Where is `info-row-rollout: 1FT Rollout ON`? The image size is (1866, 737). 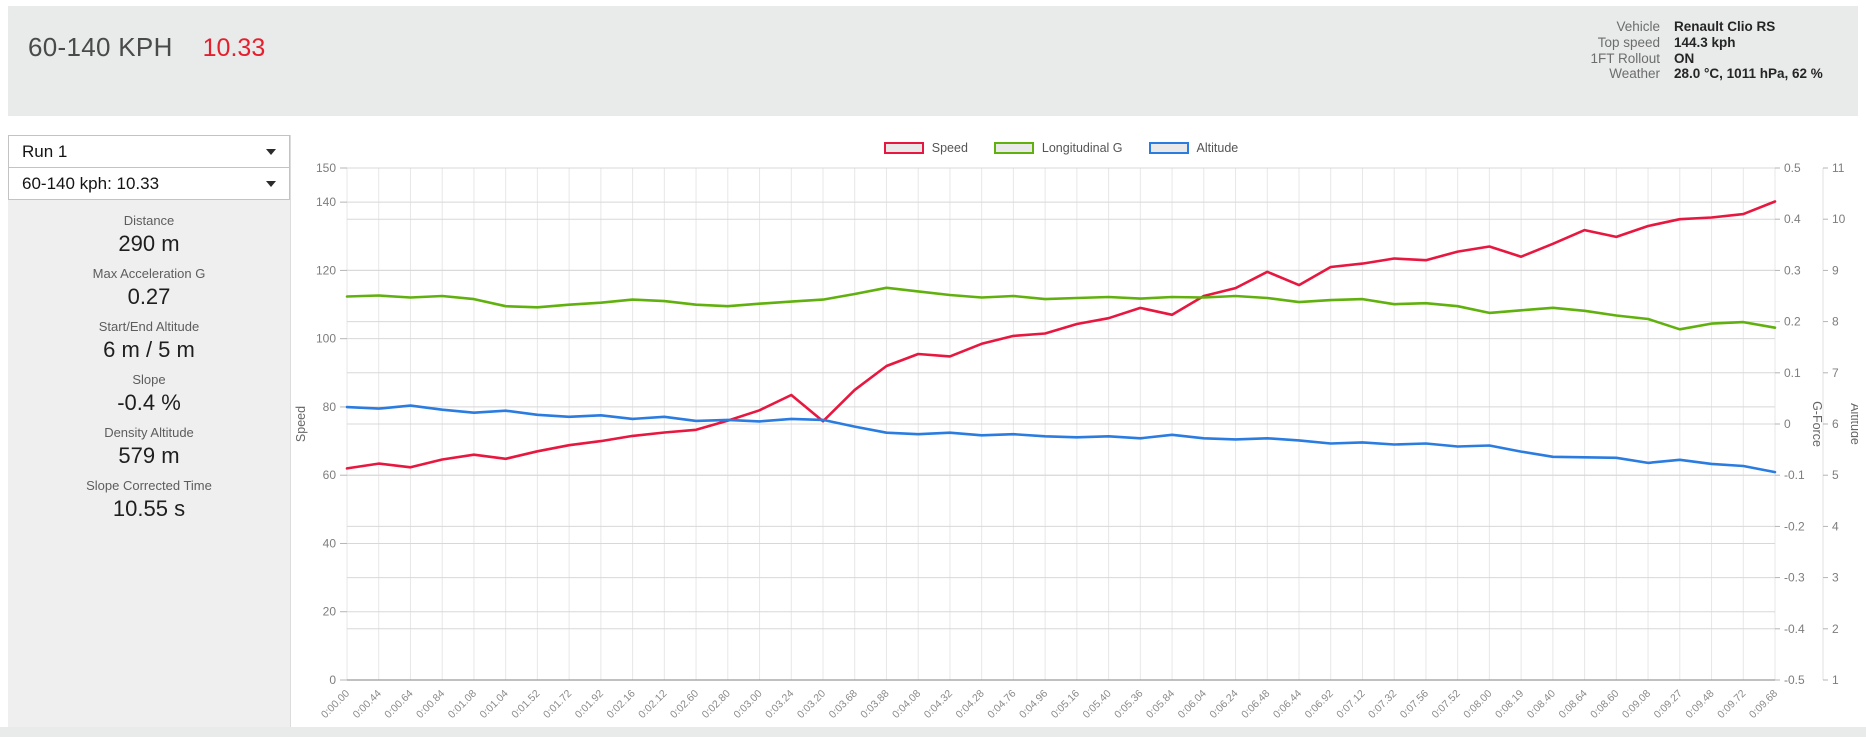
info-row-rollout: 1FT Rollout ON is located at coordinates (1695, 59).